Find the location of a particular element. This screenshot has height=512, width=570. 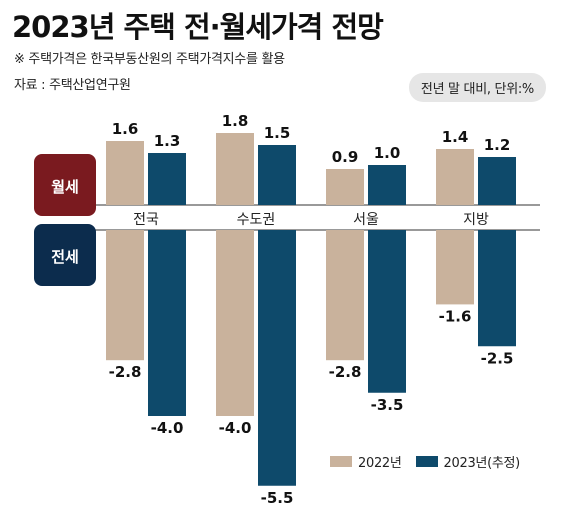

legend-item-2023: 2023년(추정) is located at coordinates (468, 461).